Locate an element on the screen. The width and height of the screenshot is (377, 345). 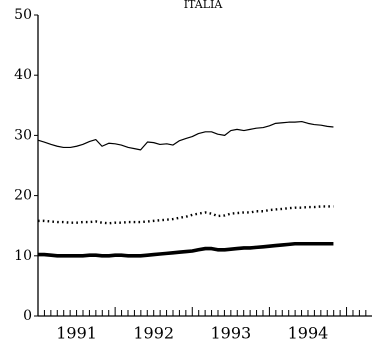
chart-title: ITALIA is located at coordinates (204, 5).